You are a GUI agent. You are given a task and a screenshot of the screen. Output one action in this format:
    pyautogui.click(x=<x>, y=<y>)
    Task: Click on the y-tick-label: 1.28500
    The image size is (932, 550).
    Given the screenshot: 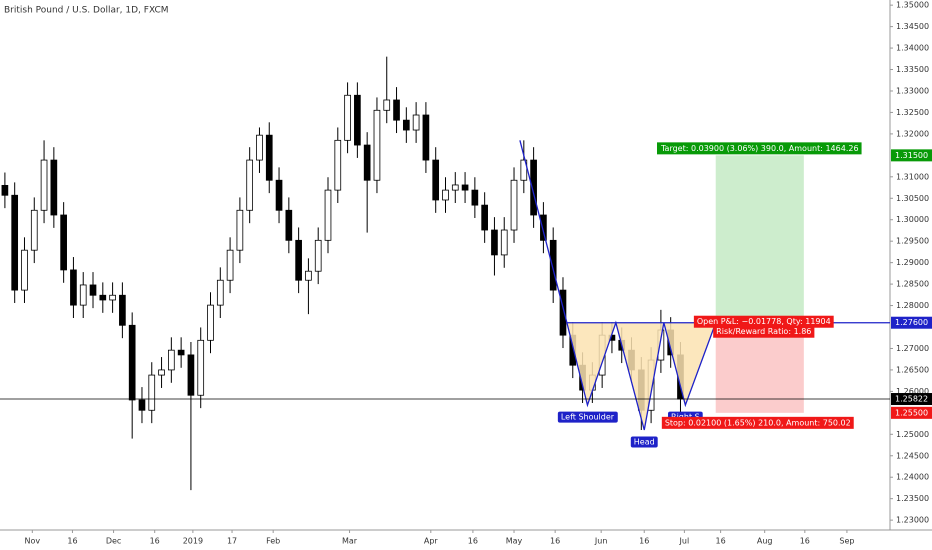 What is the action you would take?
    pyautogui.click(x=912, y=284)
    